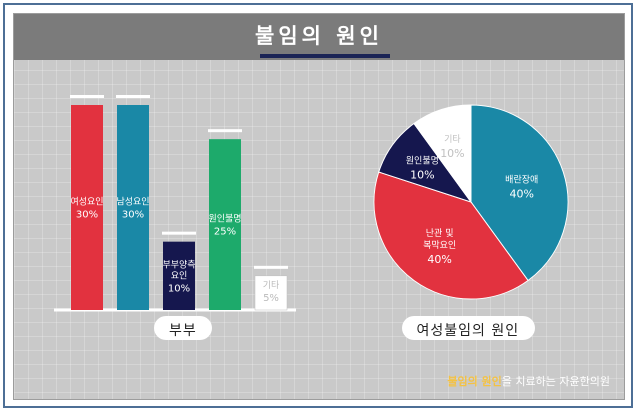  What do you see at coordinates (178, 264) in the screenshot?
I see `bar-category-label: 부부양측` at bounding box center [178, 264].